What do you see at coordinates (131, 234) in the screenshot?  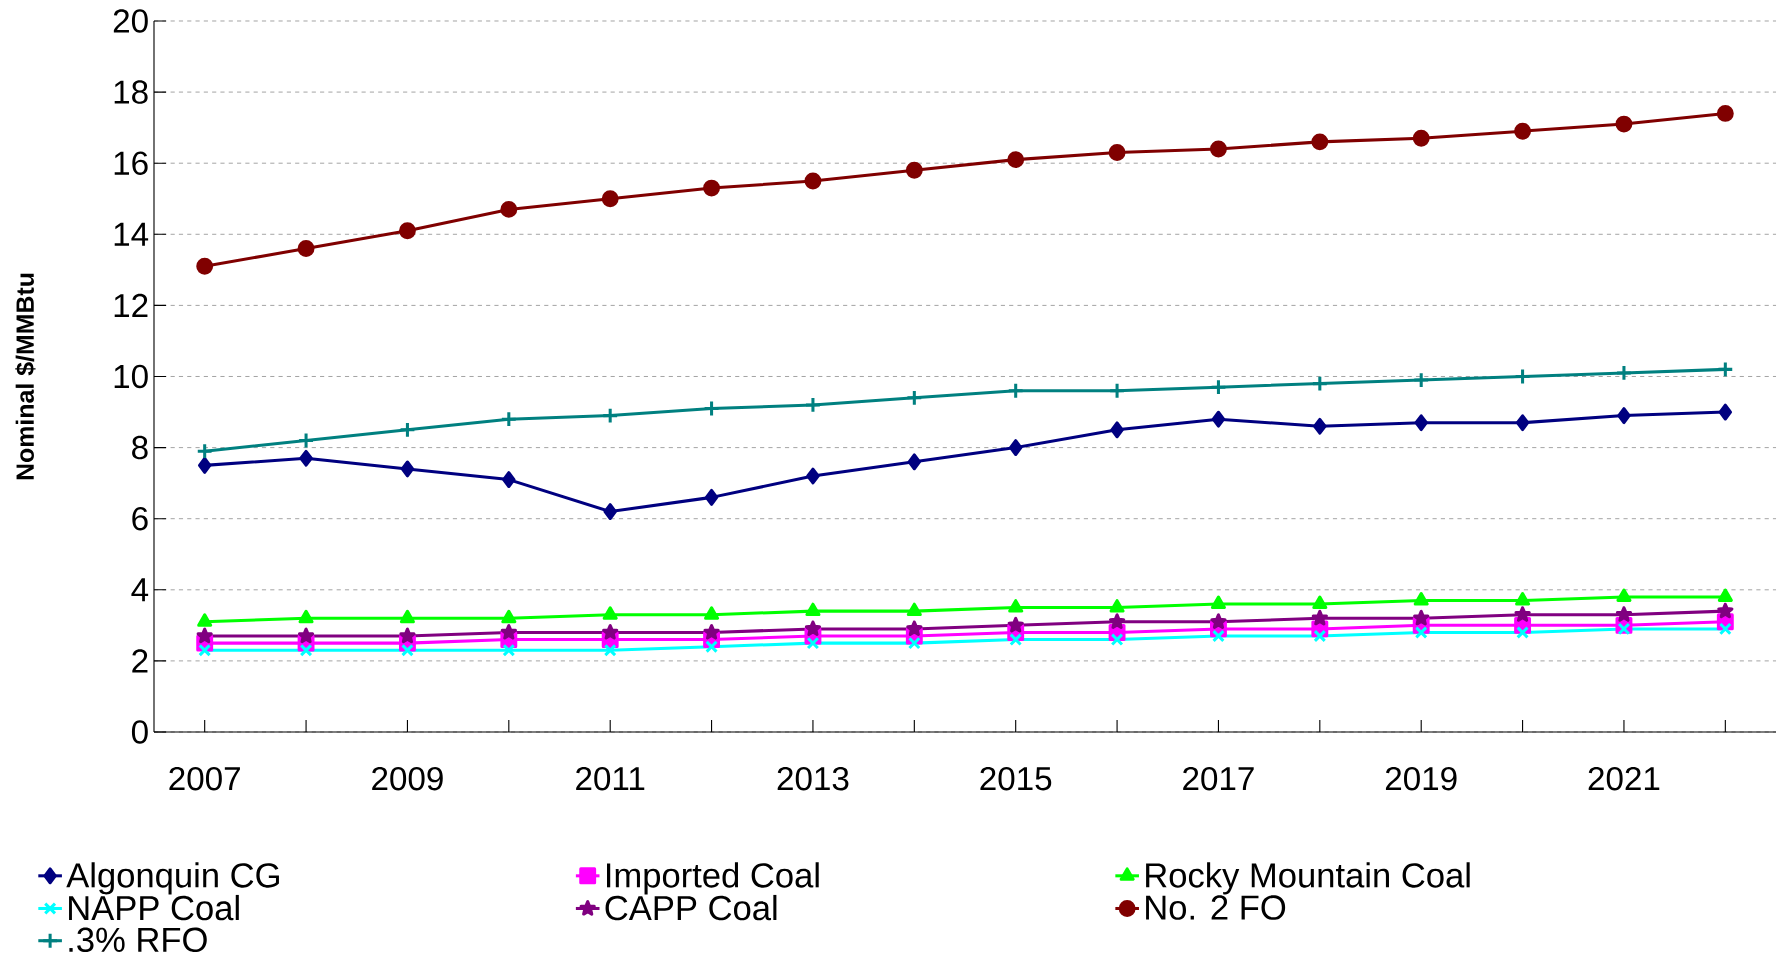 I see `y-tick-label: 14` at bounding box center [131, 234].